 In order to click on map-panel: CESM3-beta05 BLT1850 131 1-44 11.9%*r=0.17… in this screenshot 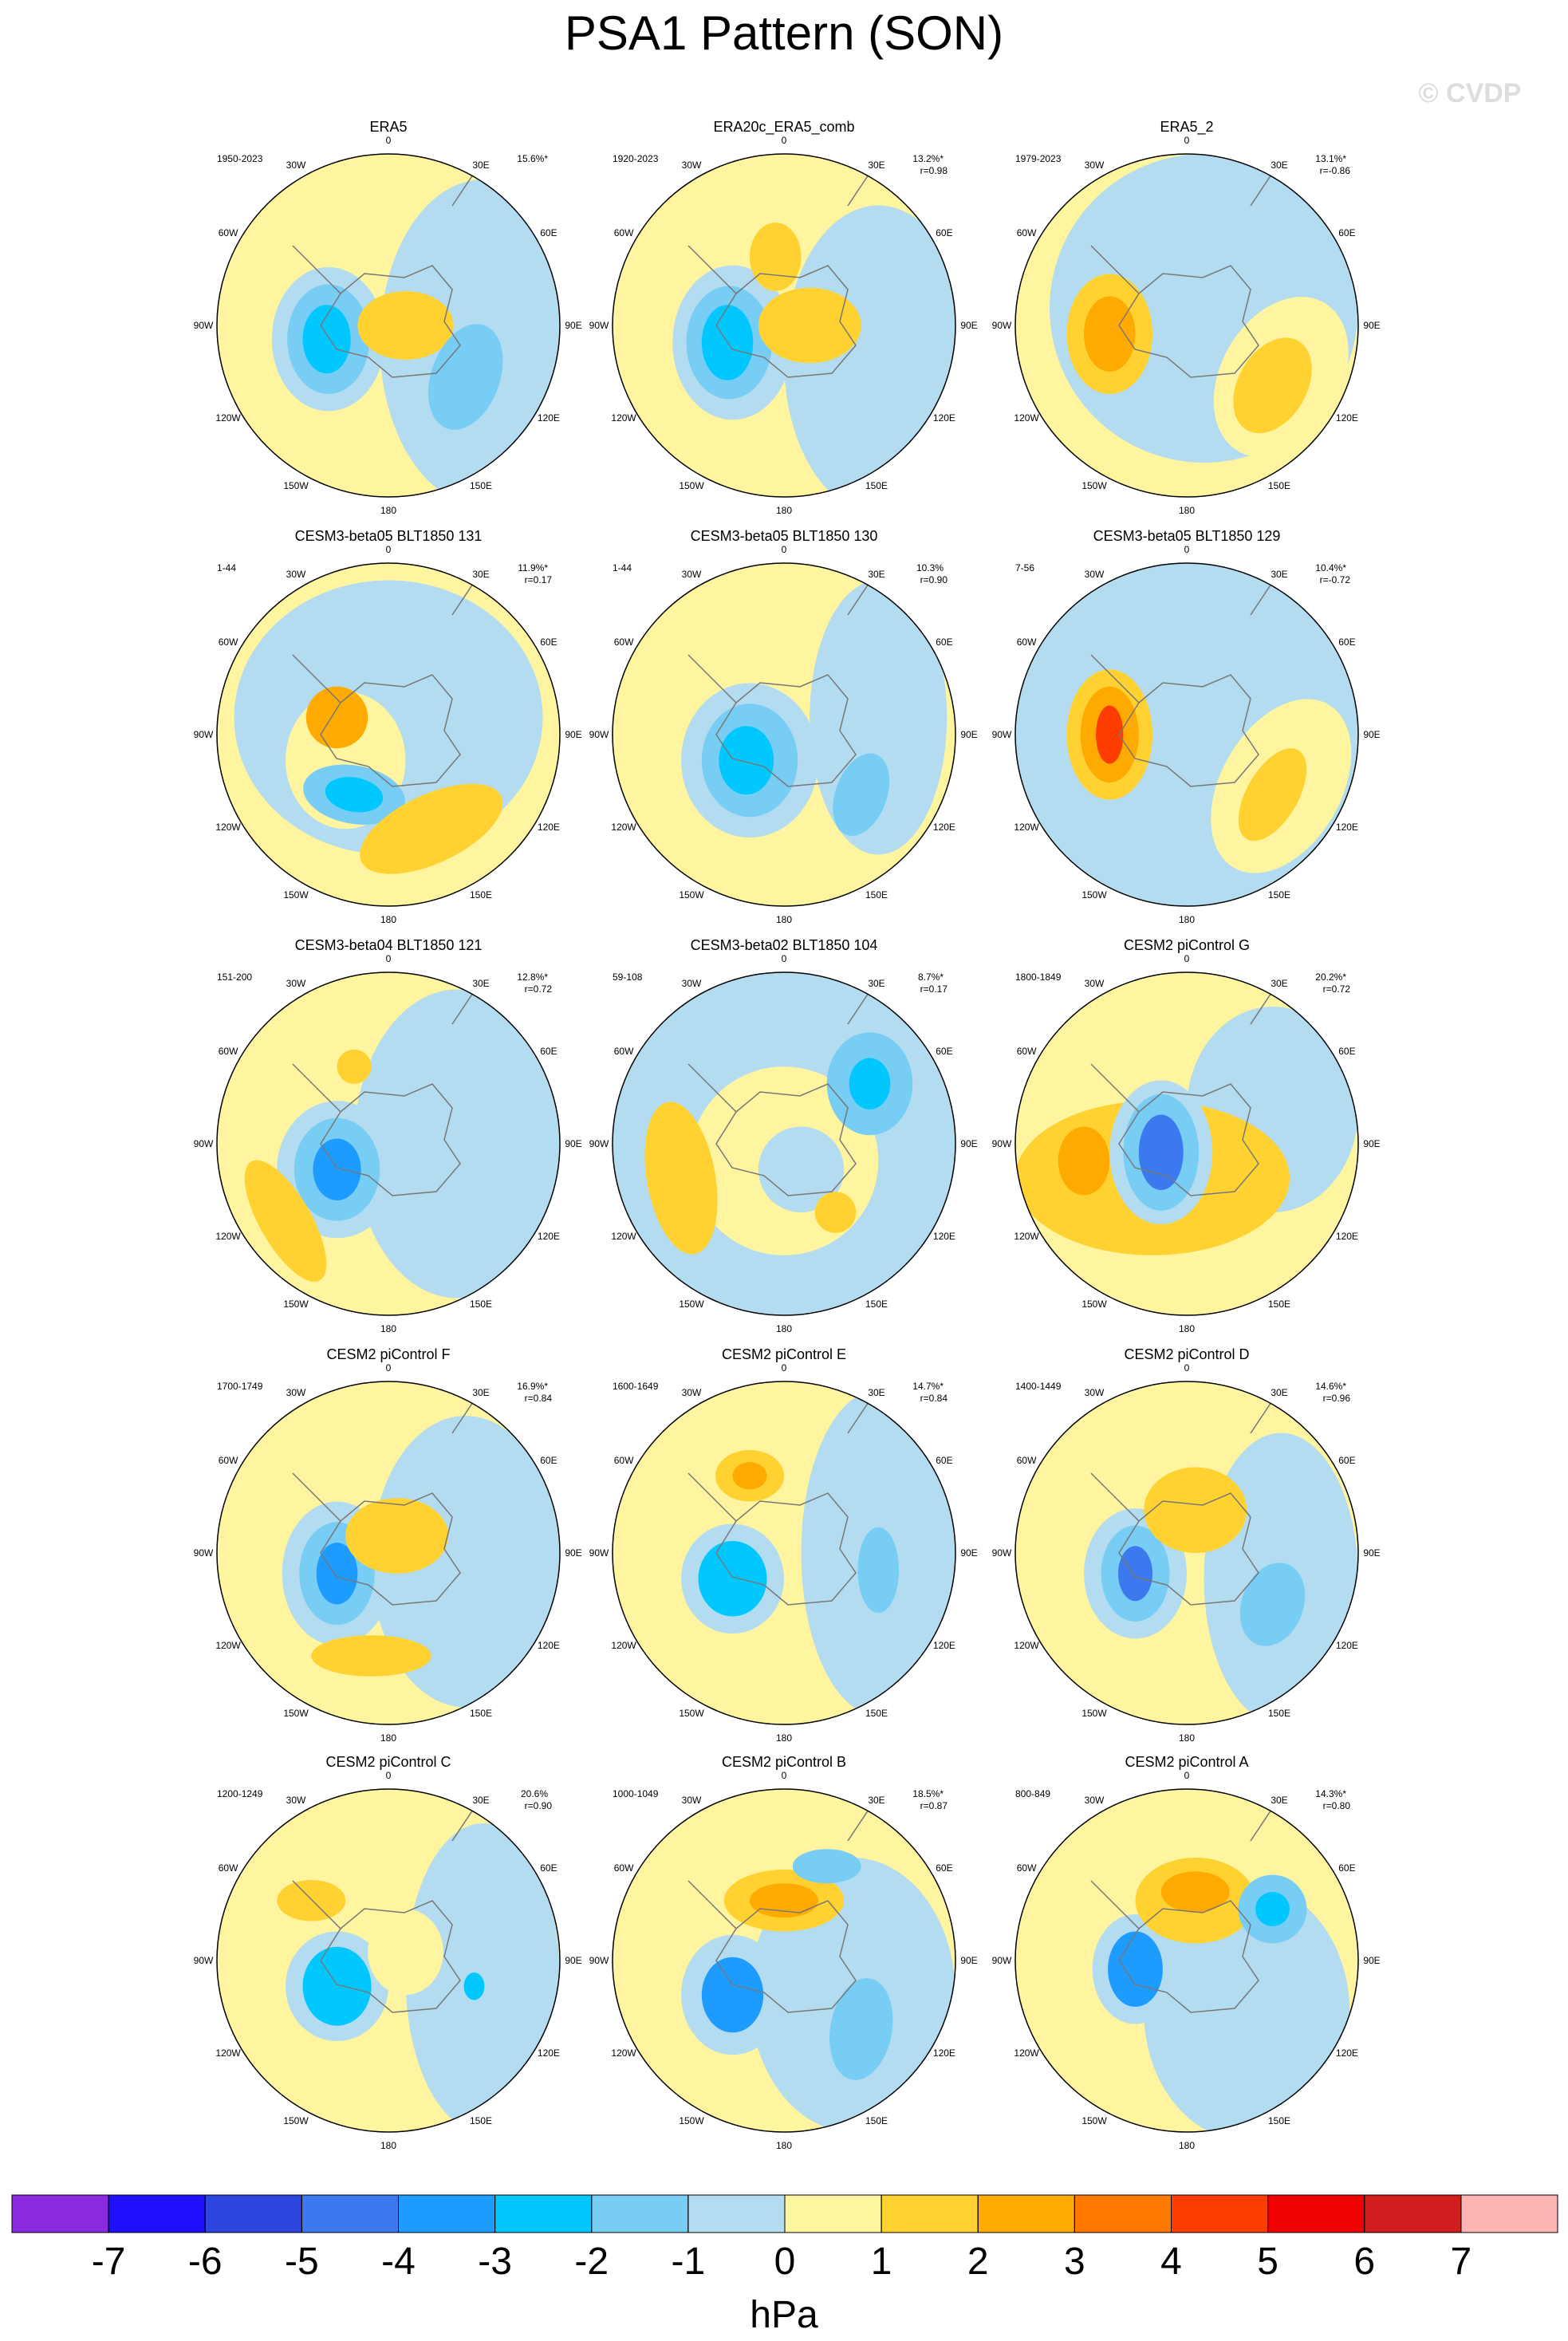, I will do `click(388, 726)`.